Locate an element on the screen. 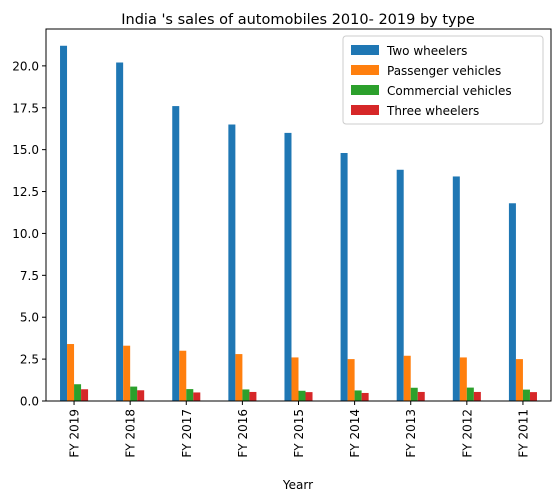  x-tick-label: FY 2017 is located at coordinates (187, 433).